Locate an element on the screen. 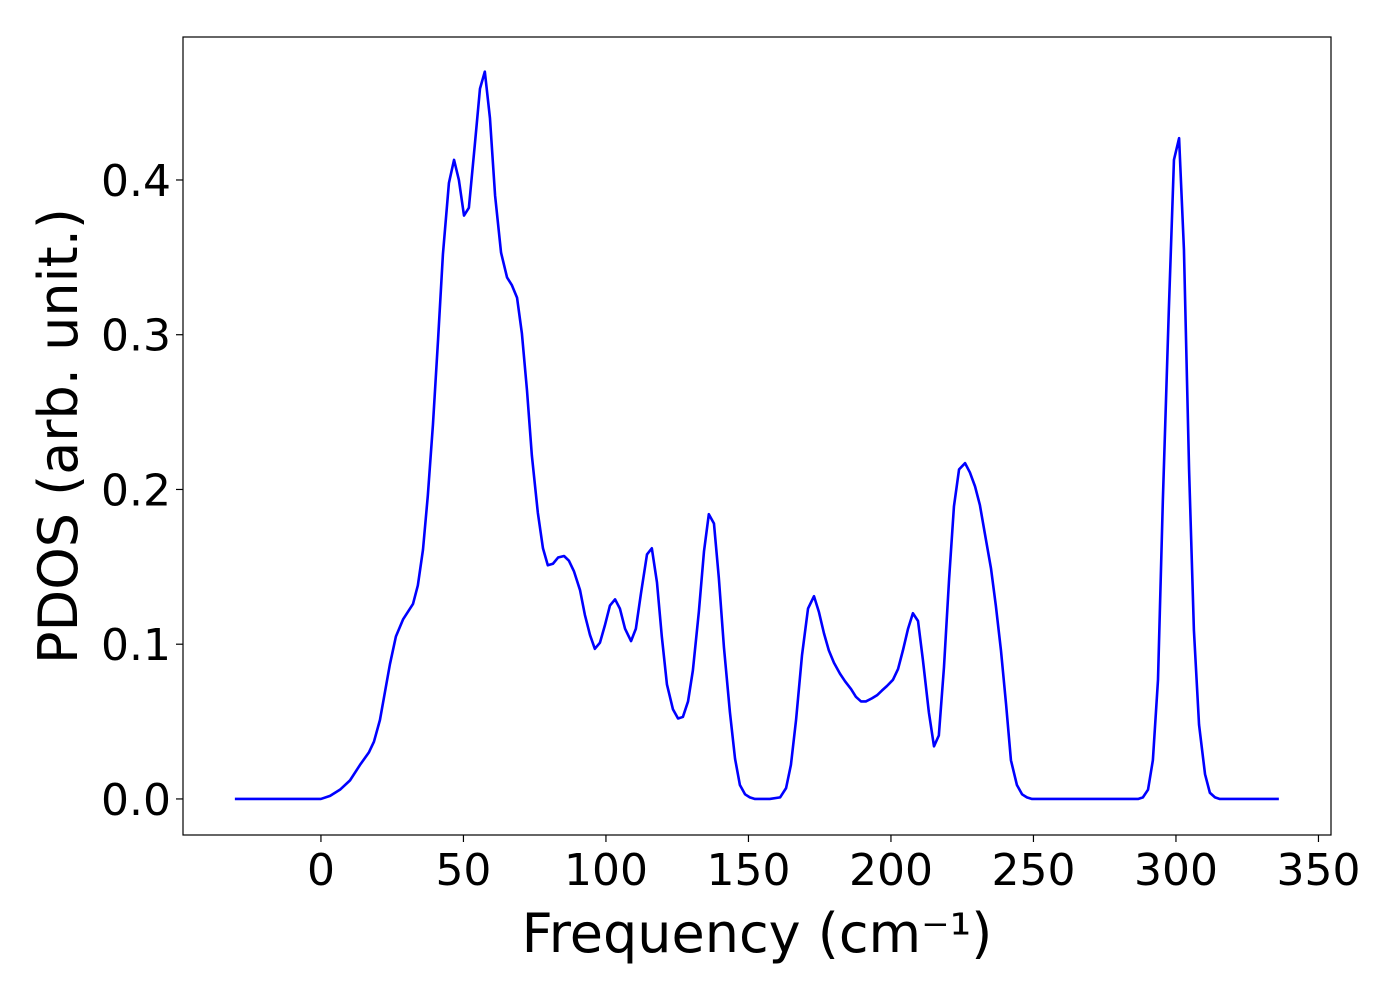  x-tick-label: 100 is located at coordinates (606, 870).